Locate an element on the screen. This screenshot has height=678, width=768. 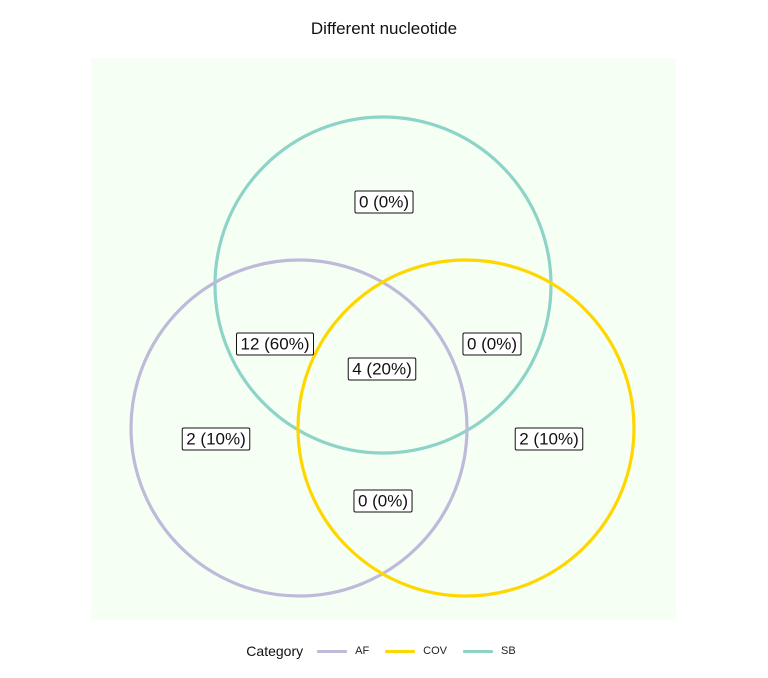
chart-title: Different nucleotide is located at coordinates (384, 28).